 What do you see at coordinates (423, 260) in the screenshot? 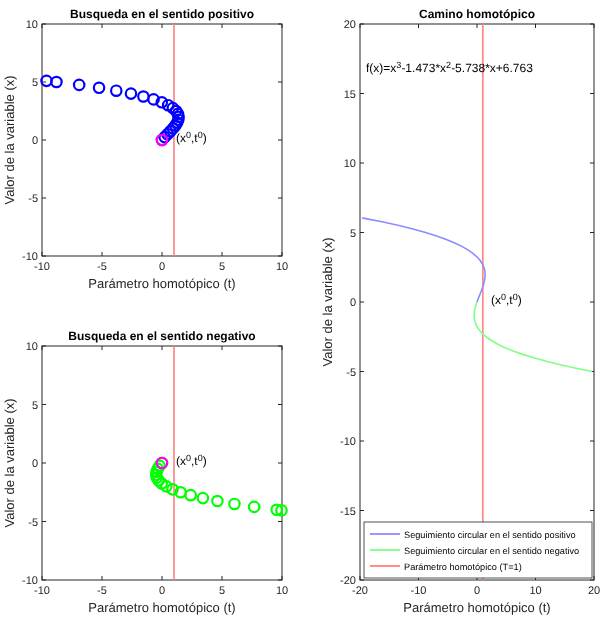
I see `line-series` at bounding box center [423, 260].